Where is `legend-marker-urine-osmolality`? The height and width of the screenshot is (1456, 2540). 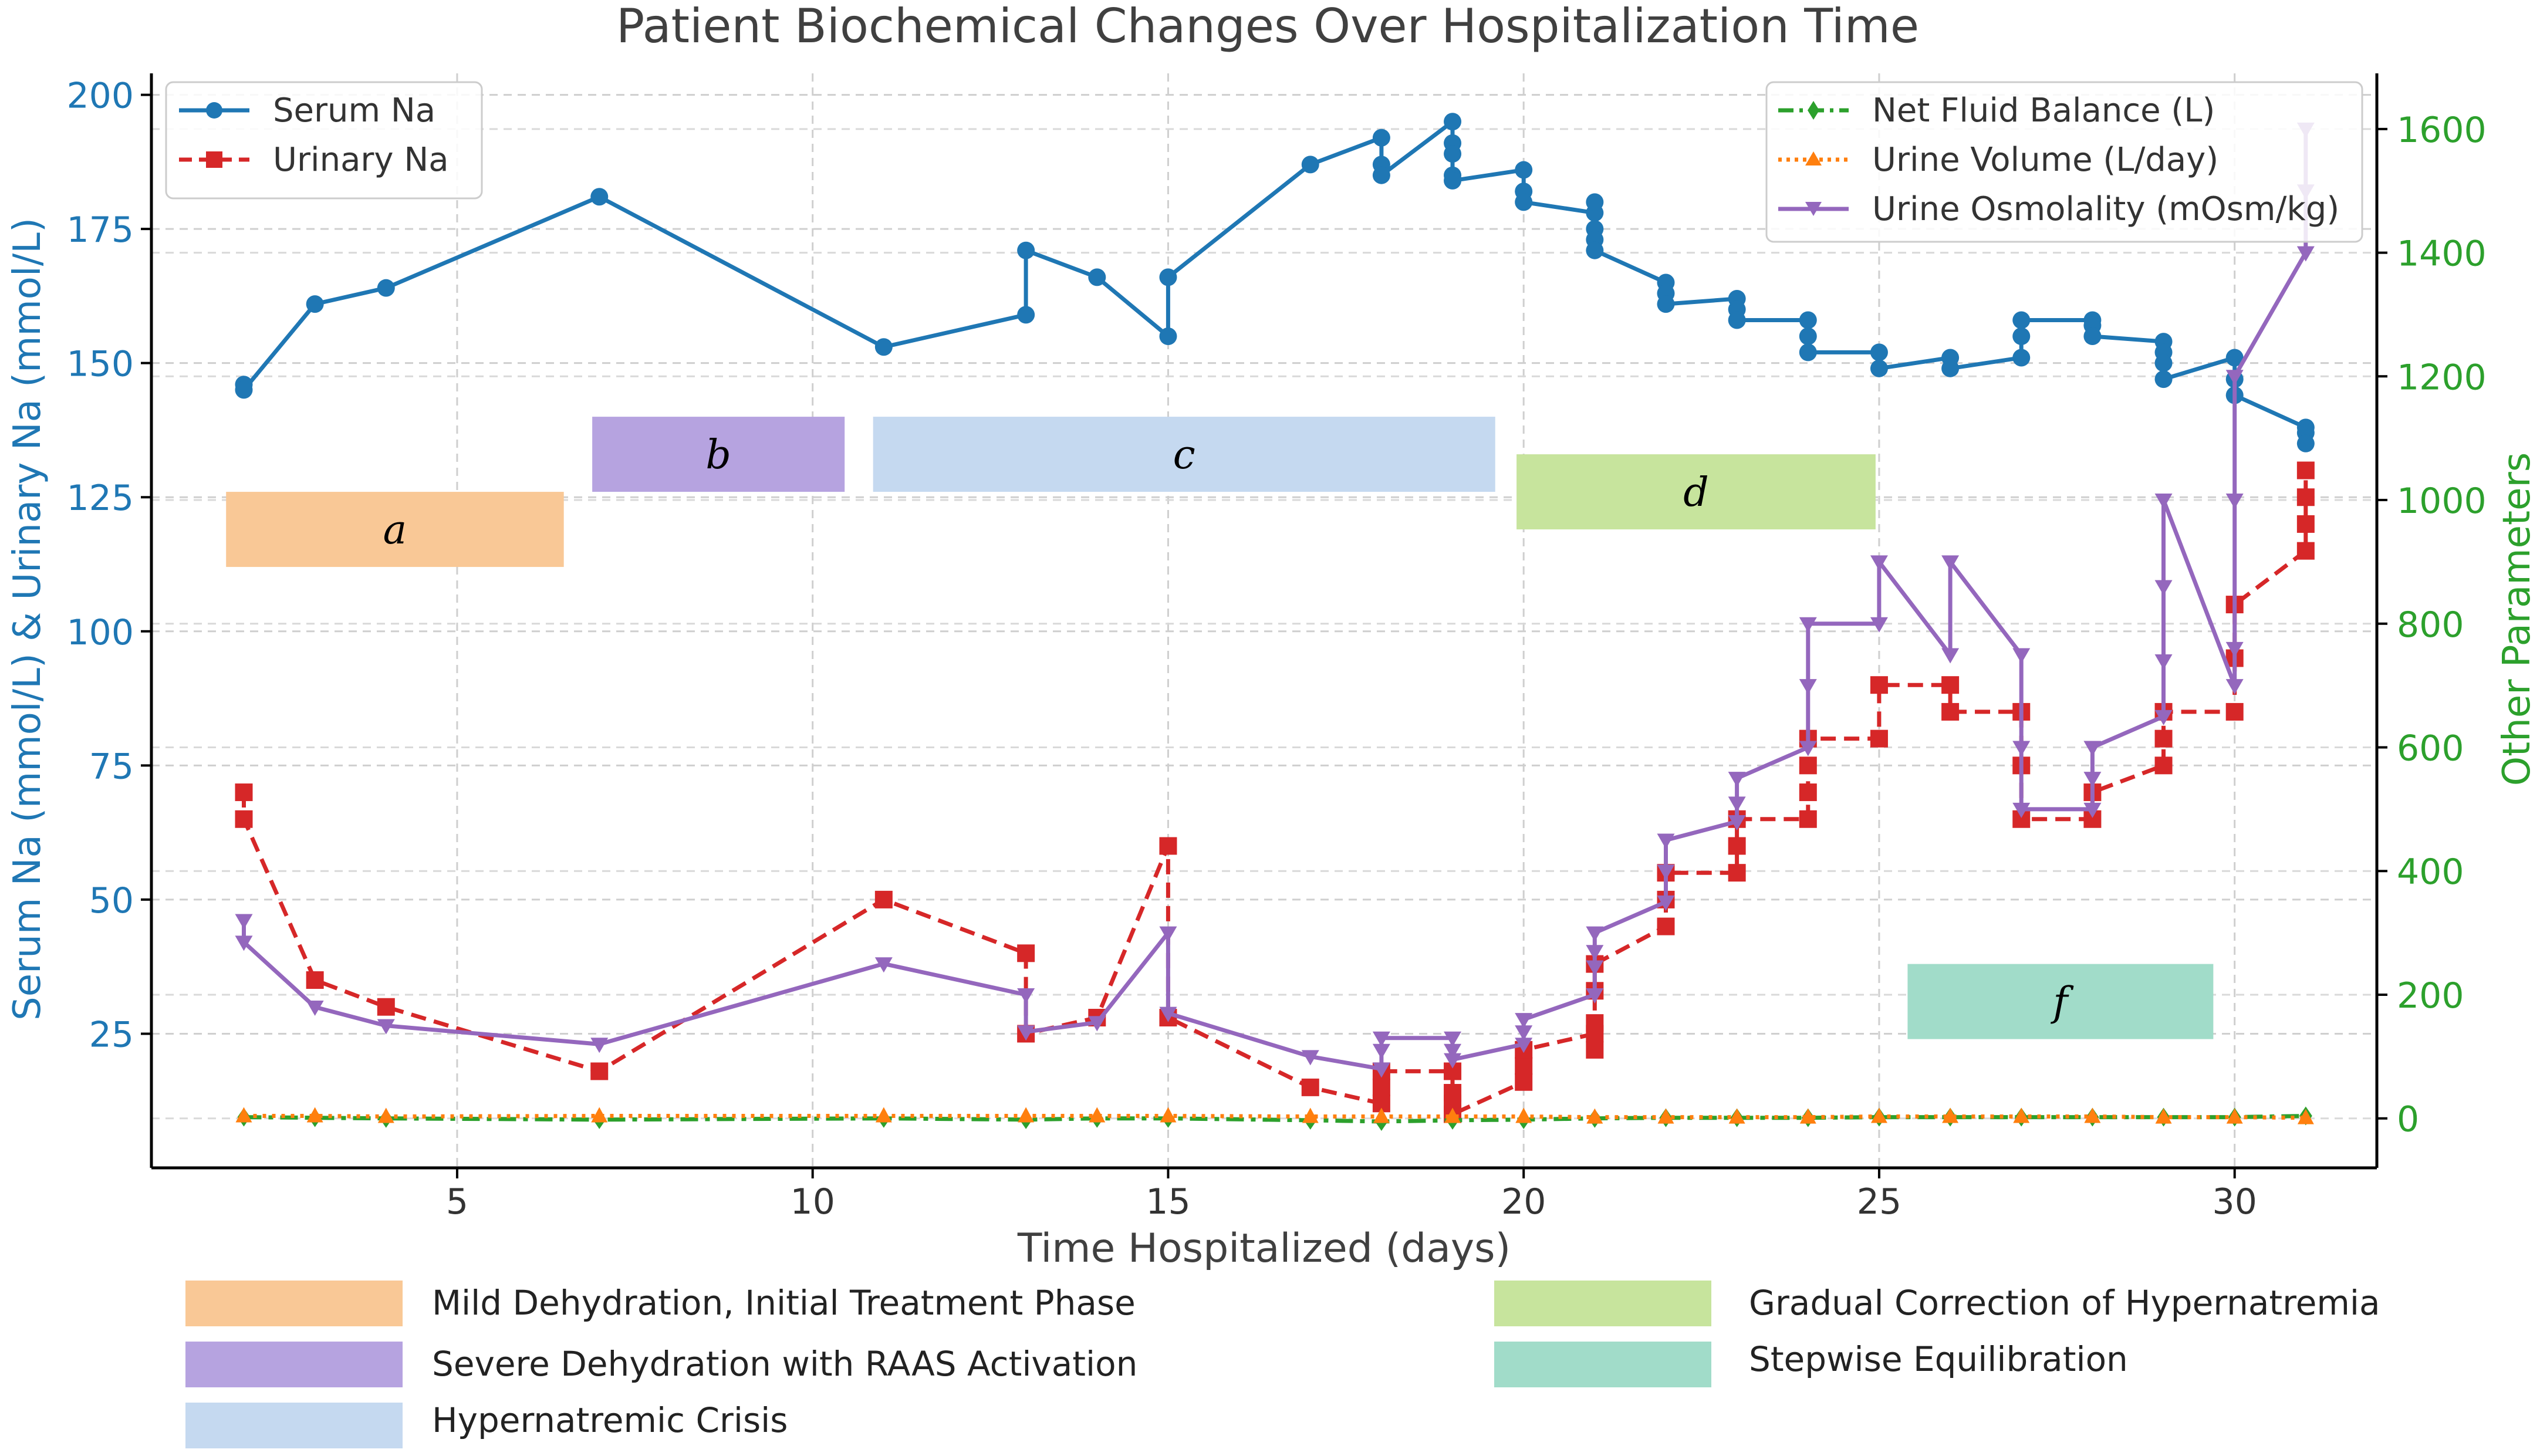
legend-marker-urine-osmolality is located at coordinates (1813, 209).